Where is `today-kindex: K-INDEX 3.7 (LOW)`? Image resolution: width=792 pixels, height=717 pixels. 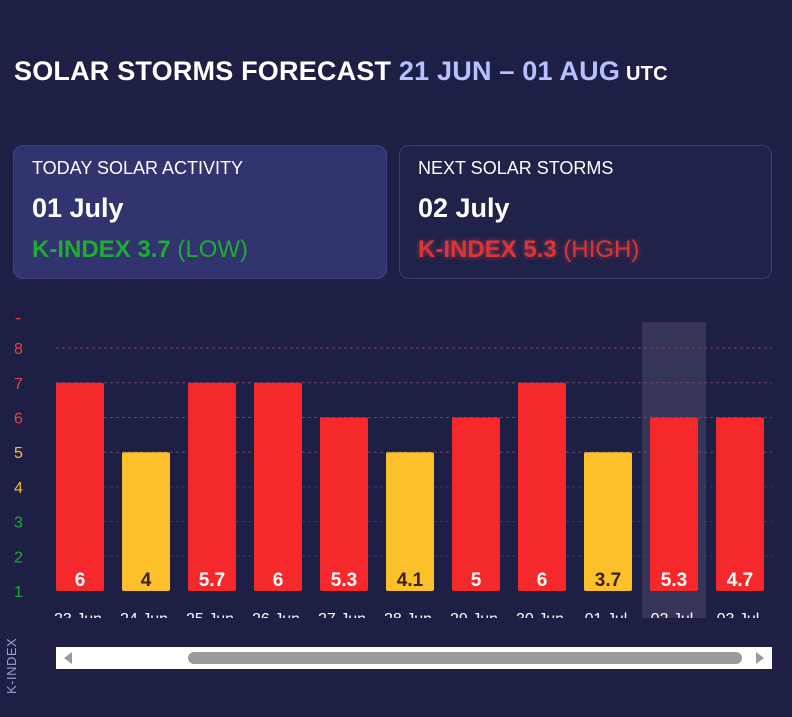
today-kindex: K-INDEX 3.7 (LOW) is located at coordinates (200, 250).